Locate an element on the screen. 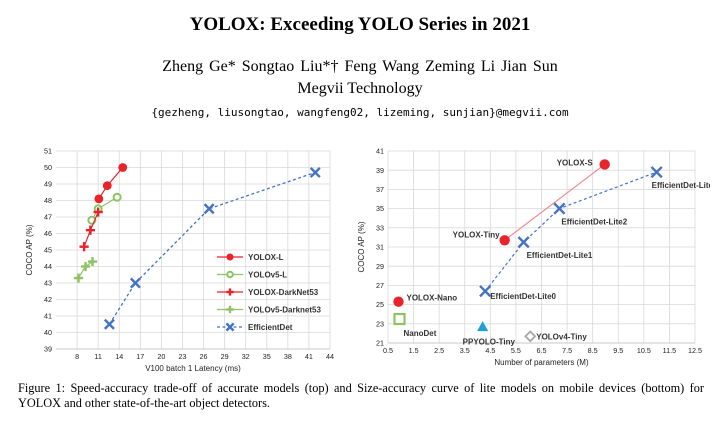  point-label: YOLOX-S is located at coordinates (575, 162).